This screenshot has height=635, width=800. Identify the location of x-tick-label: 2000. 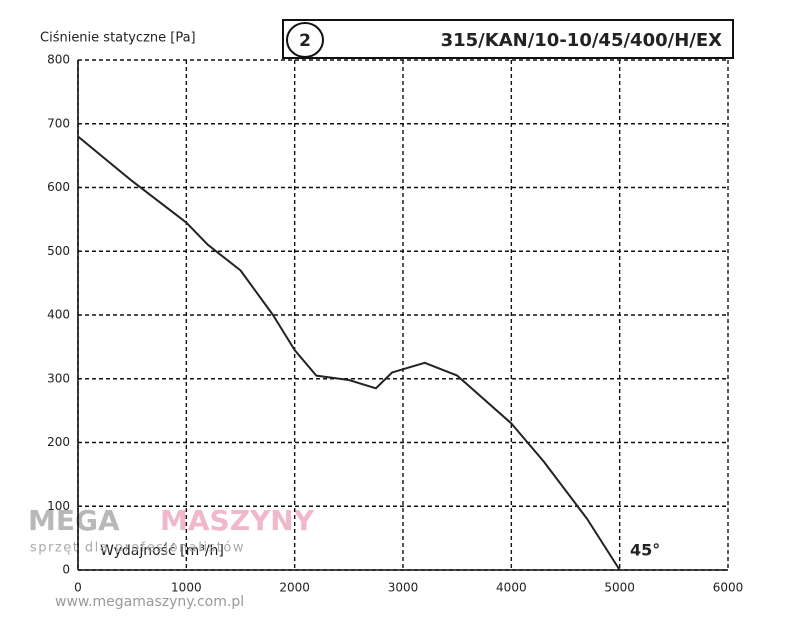
(294, 588).